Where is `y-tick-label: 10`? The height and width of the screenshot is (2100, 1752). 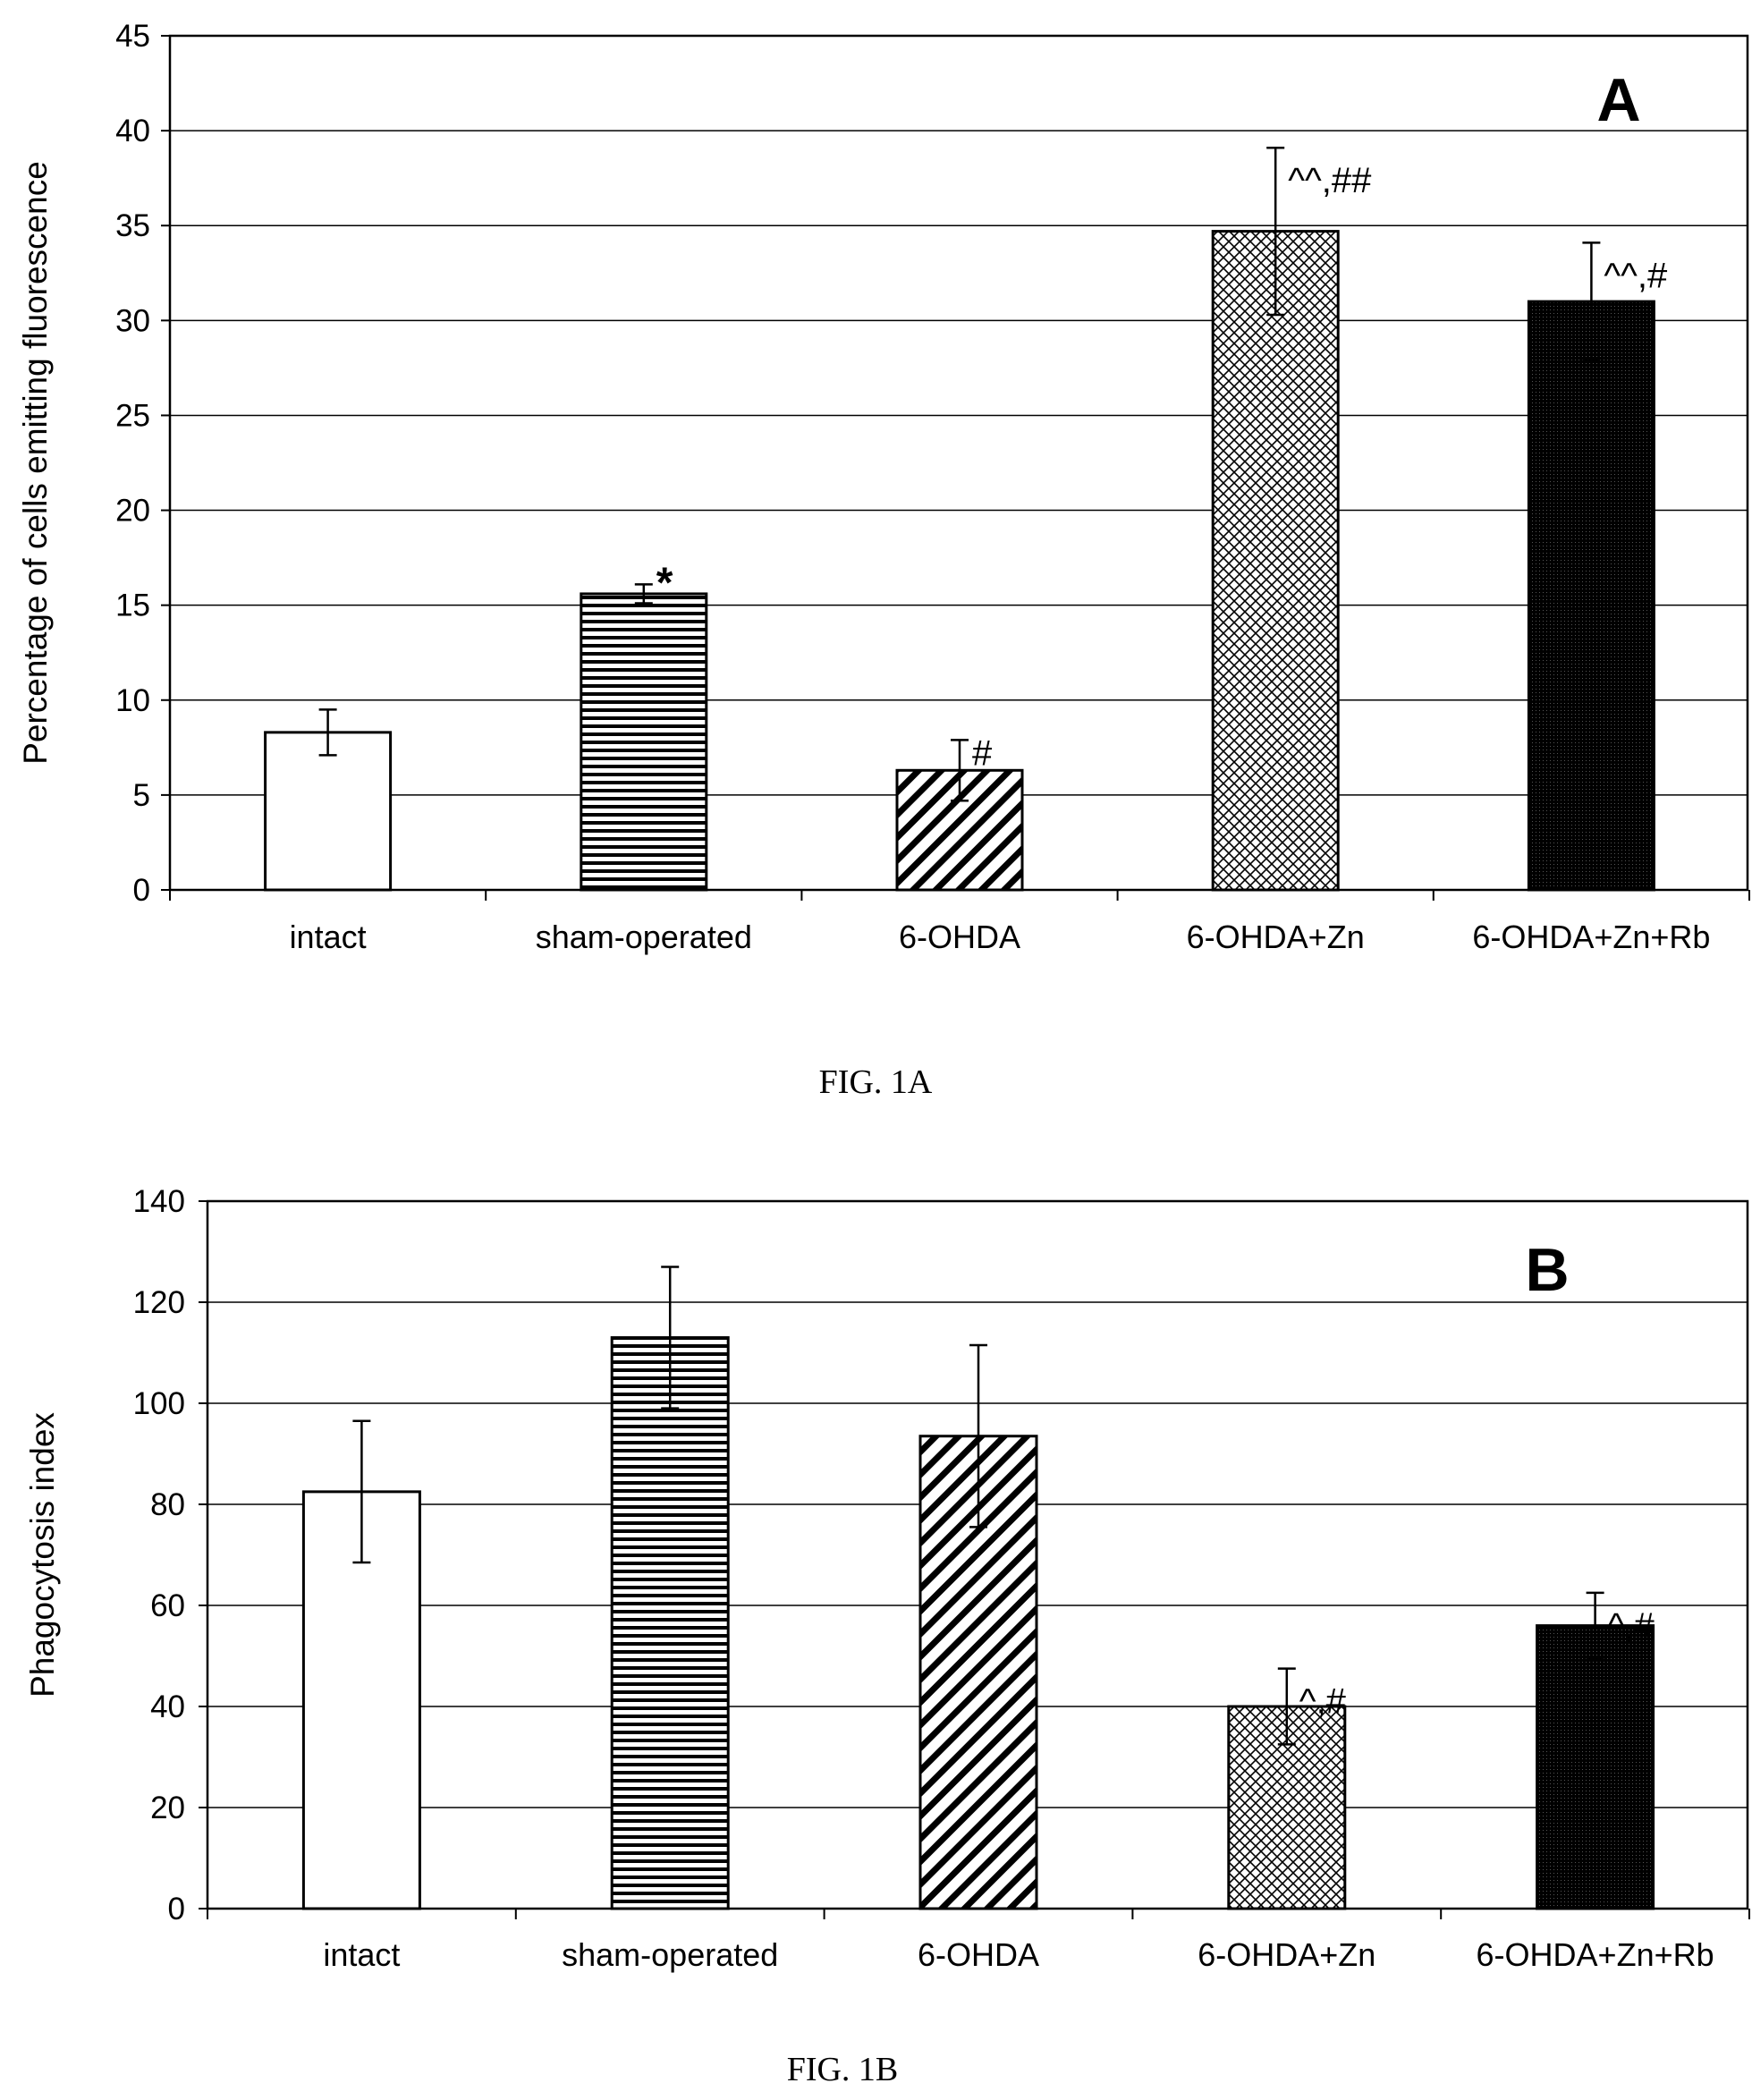
y-tick-label: 10 is located at coordinates (132, 700).